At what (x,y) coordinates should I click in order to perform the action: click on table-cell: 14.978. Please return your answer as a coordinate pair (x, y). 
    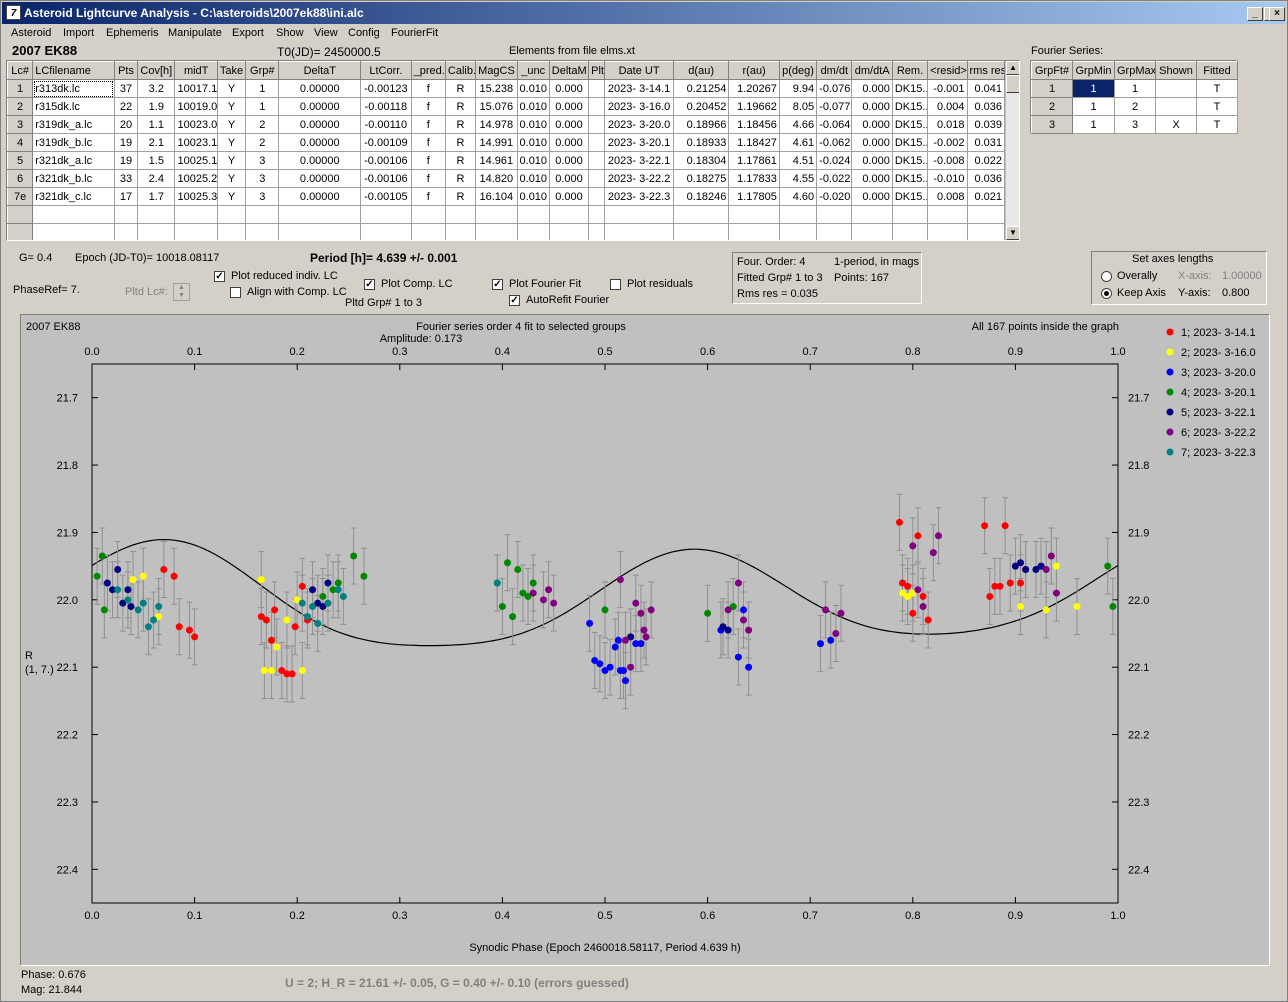
    Looking at the image, I should click on (496, 124).